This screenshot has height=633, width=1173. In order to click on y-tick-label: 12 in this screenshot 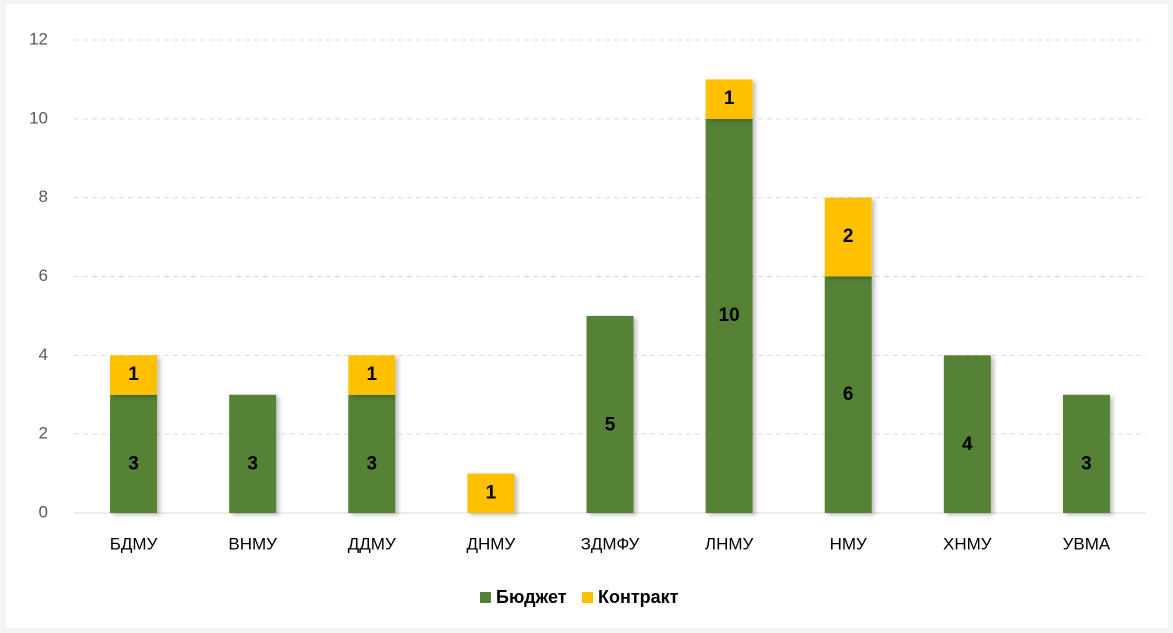, I will do `click(38, 38)`.